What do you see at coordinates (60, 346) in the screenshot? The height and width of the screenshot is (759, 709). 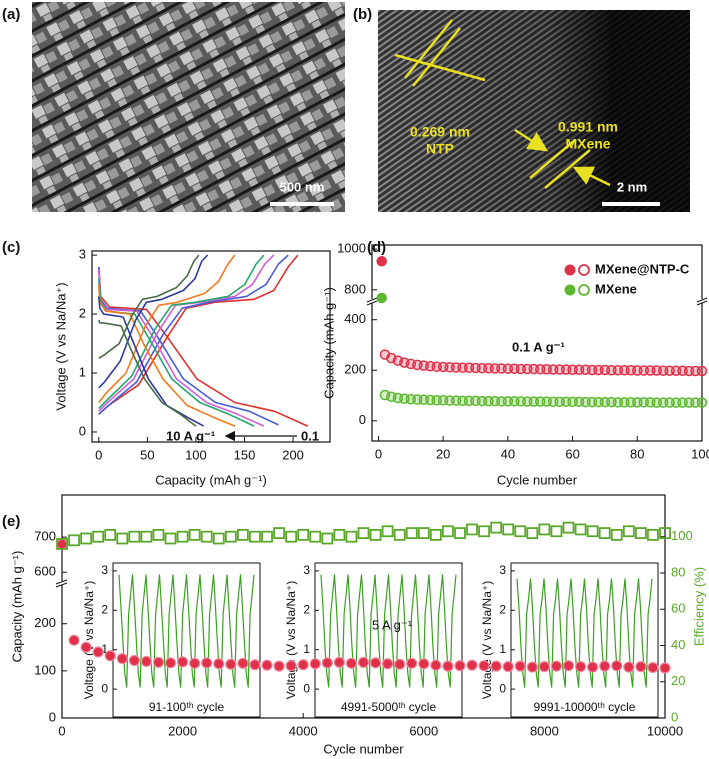 I see `y-axis-label: Voltage (V vs Na/Na⁺)` at bounding box center [60, 346].